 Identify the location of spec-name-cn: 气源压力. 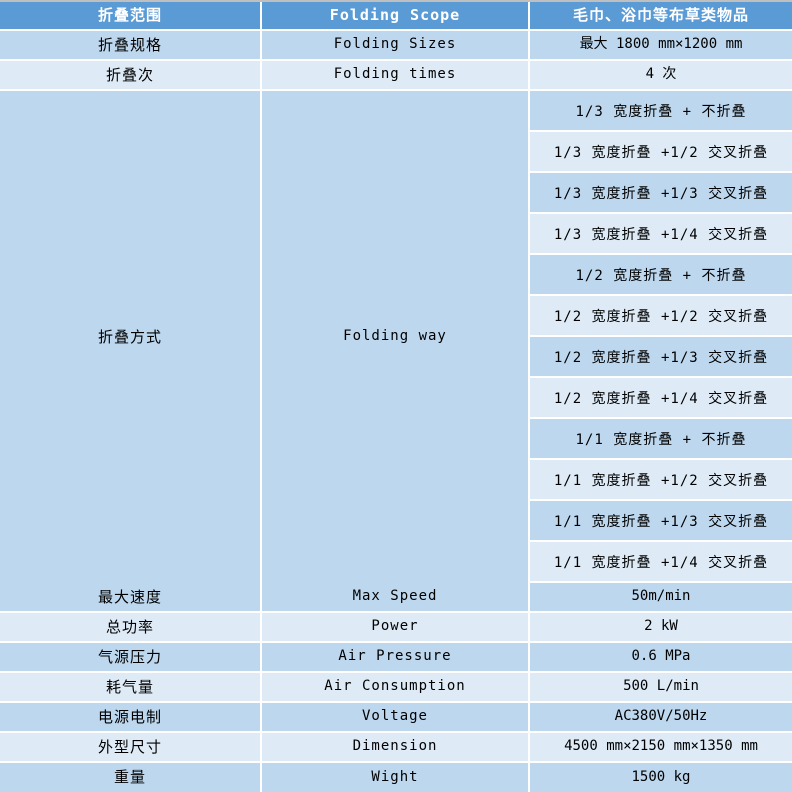
(131, 658).